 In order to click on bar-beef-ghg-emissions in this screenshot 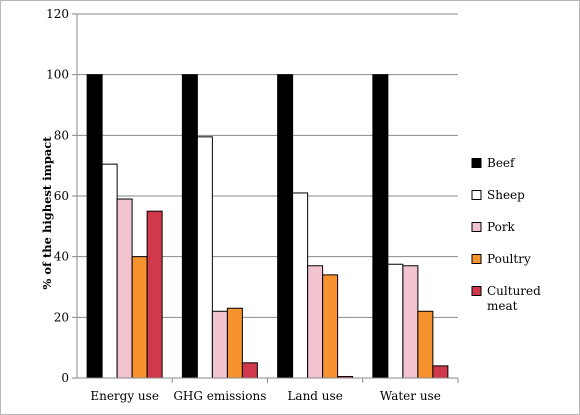, I will do `click(189, 226)`.